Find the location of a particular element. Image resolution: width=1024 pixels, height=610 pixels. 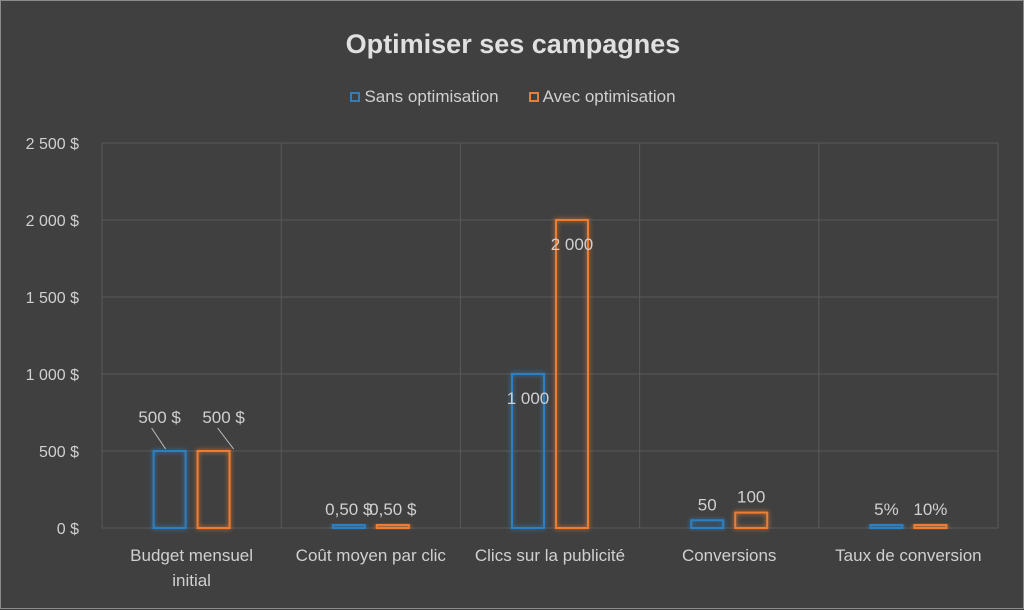

data-label: 10% is located at coordinates (930, 509).